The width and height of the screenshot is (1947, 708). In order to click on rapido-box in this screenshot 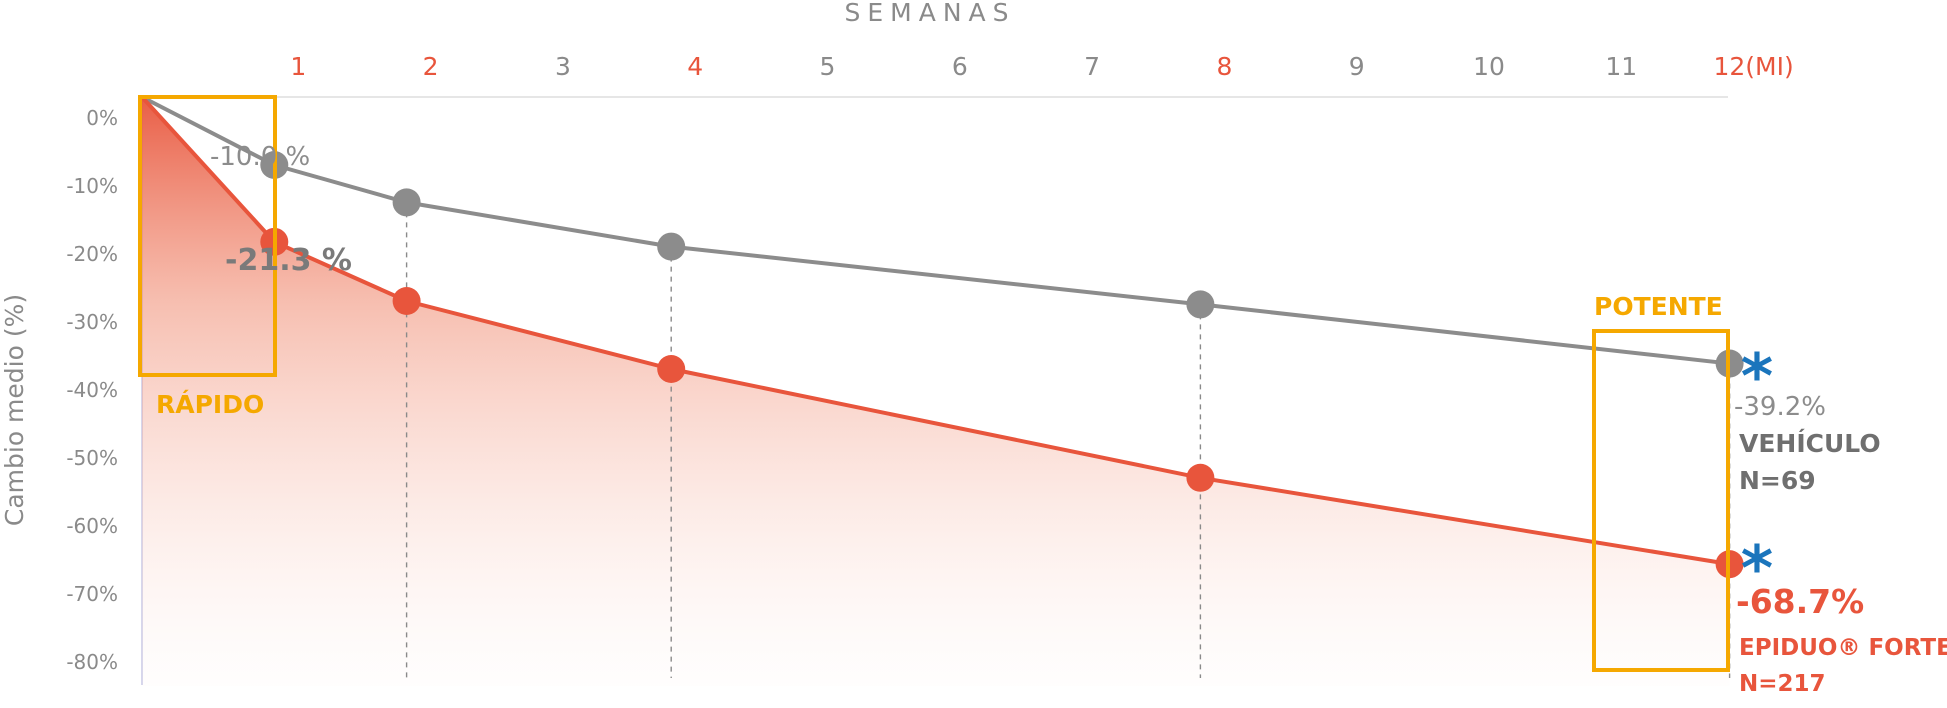, I will do `click(207, 236)`.